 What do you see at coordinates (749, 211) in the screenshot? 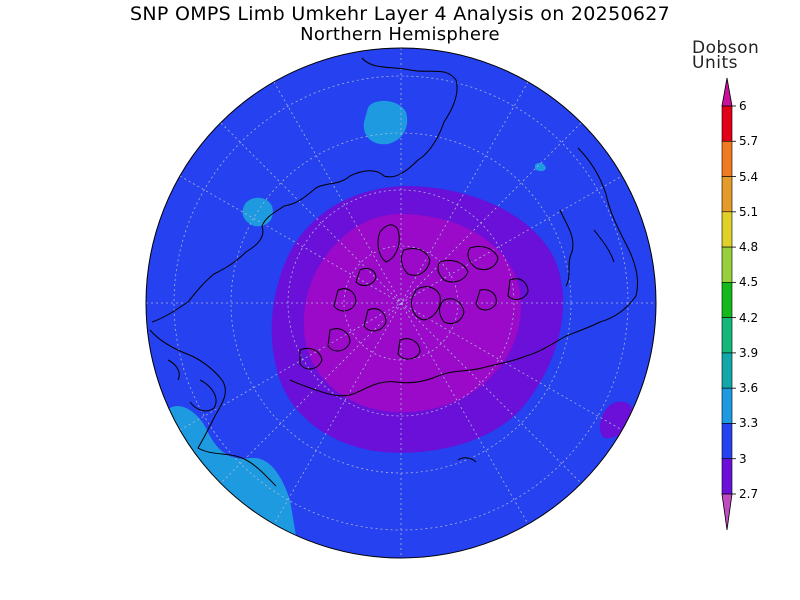
I see `colorbar-tick-label: 5.1` at bounding box center [749, 211].